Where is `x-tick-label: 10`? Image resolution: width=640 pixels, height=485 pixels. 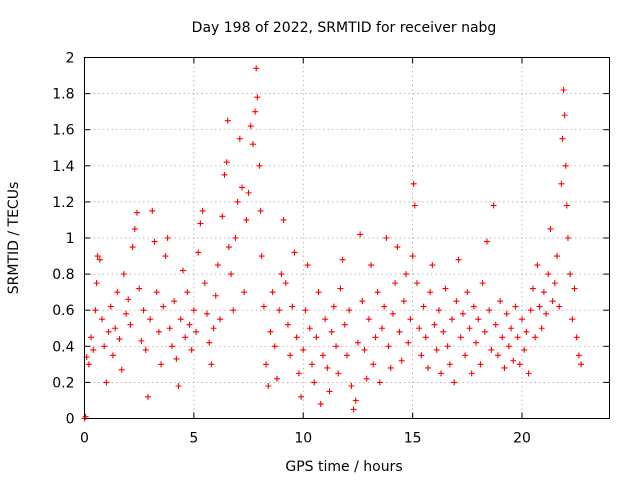
x-tick-label: 10 is located at coordinates (303, 439).